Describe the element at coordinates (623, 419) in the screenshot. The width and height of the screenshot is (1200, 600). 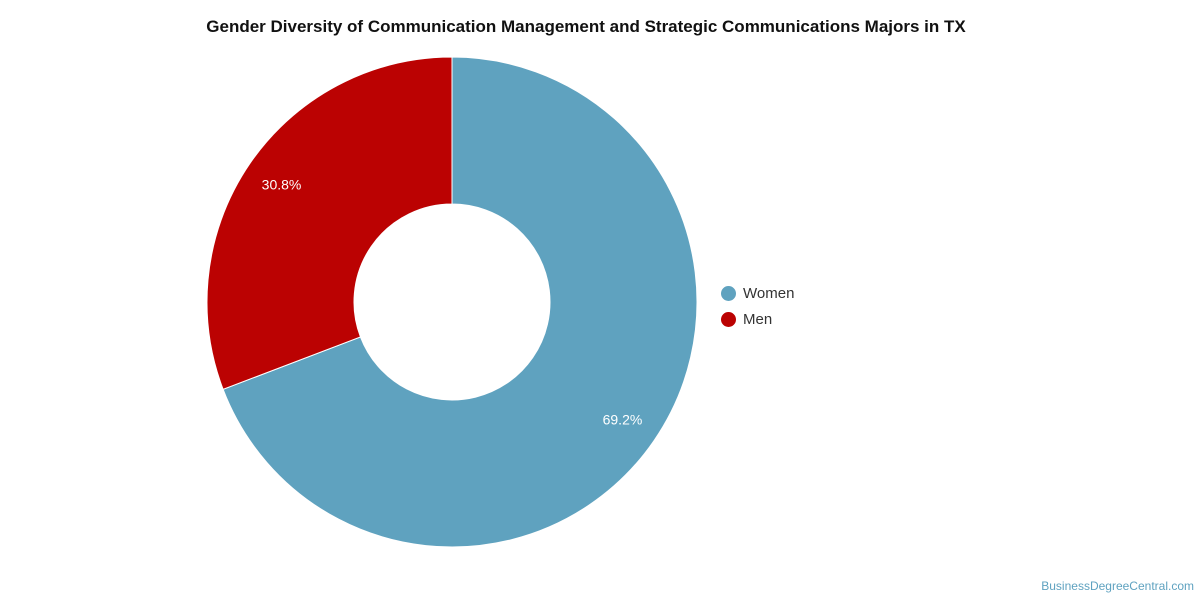
I see `slice-label-women: 69.2%` at that location.